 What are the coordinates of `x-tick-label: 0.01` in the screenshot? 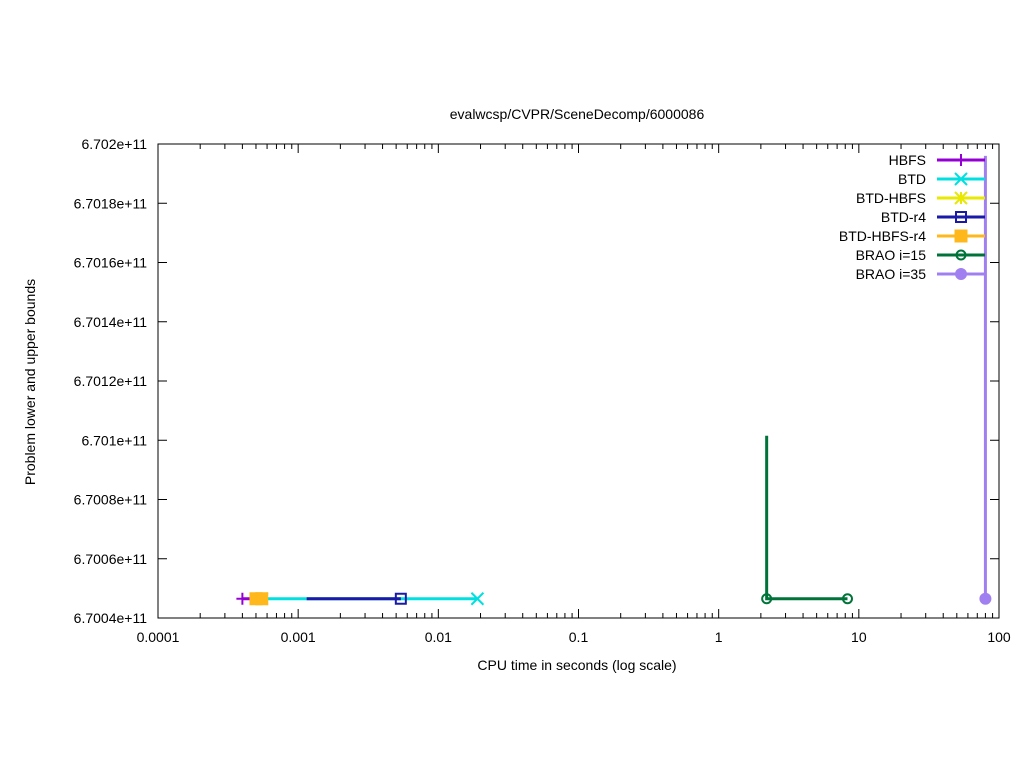 It's located at (438, 637).